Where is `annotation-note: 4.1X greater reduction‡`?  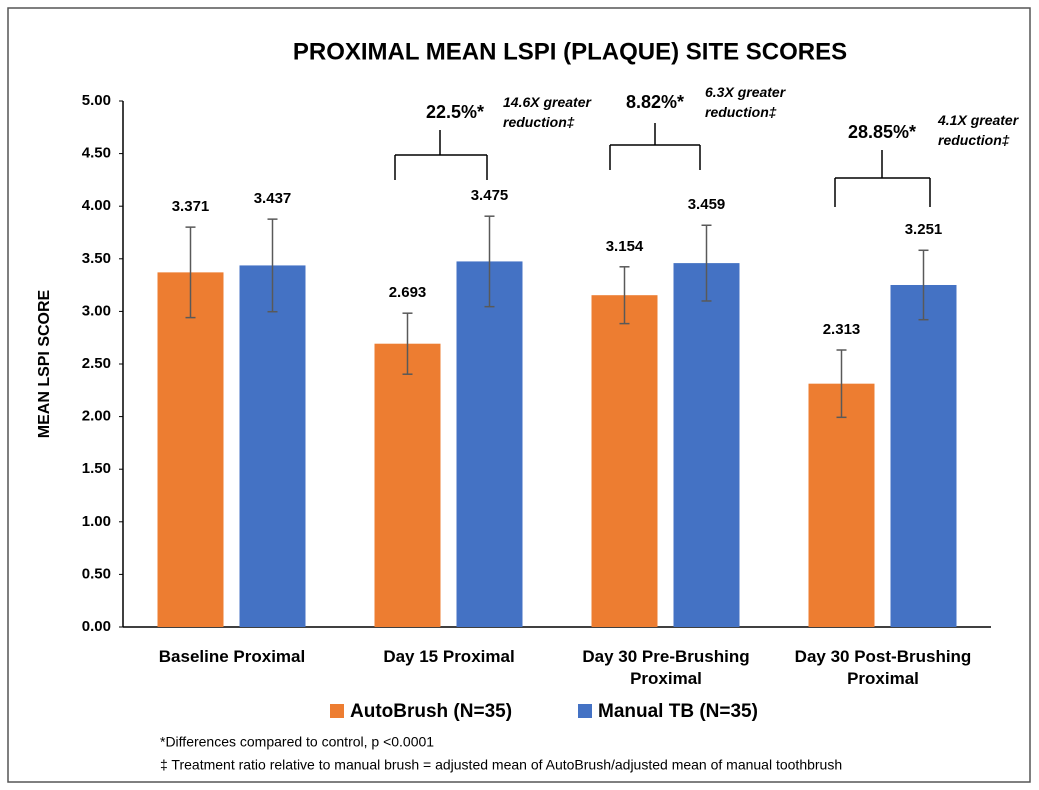 annotation-note: 4.1X greater reduction‡ is located at coordinates (978, 130).